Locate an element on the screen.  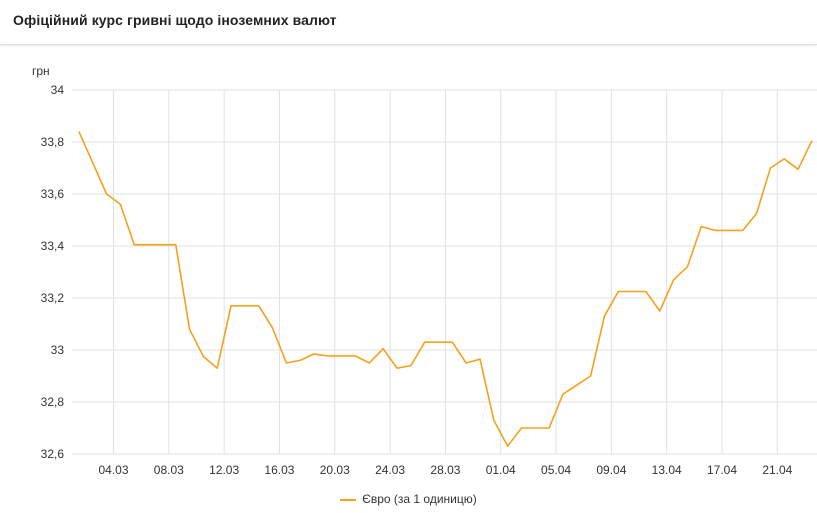
legend: Євро (за 1 одиницю) is located at coordinates (408, 499).